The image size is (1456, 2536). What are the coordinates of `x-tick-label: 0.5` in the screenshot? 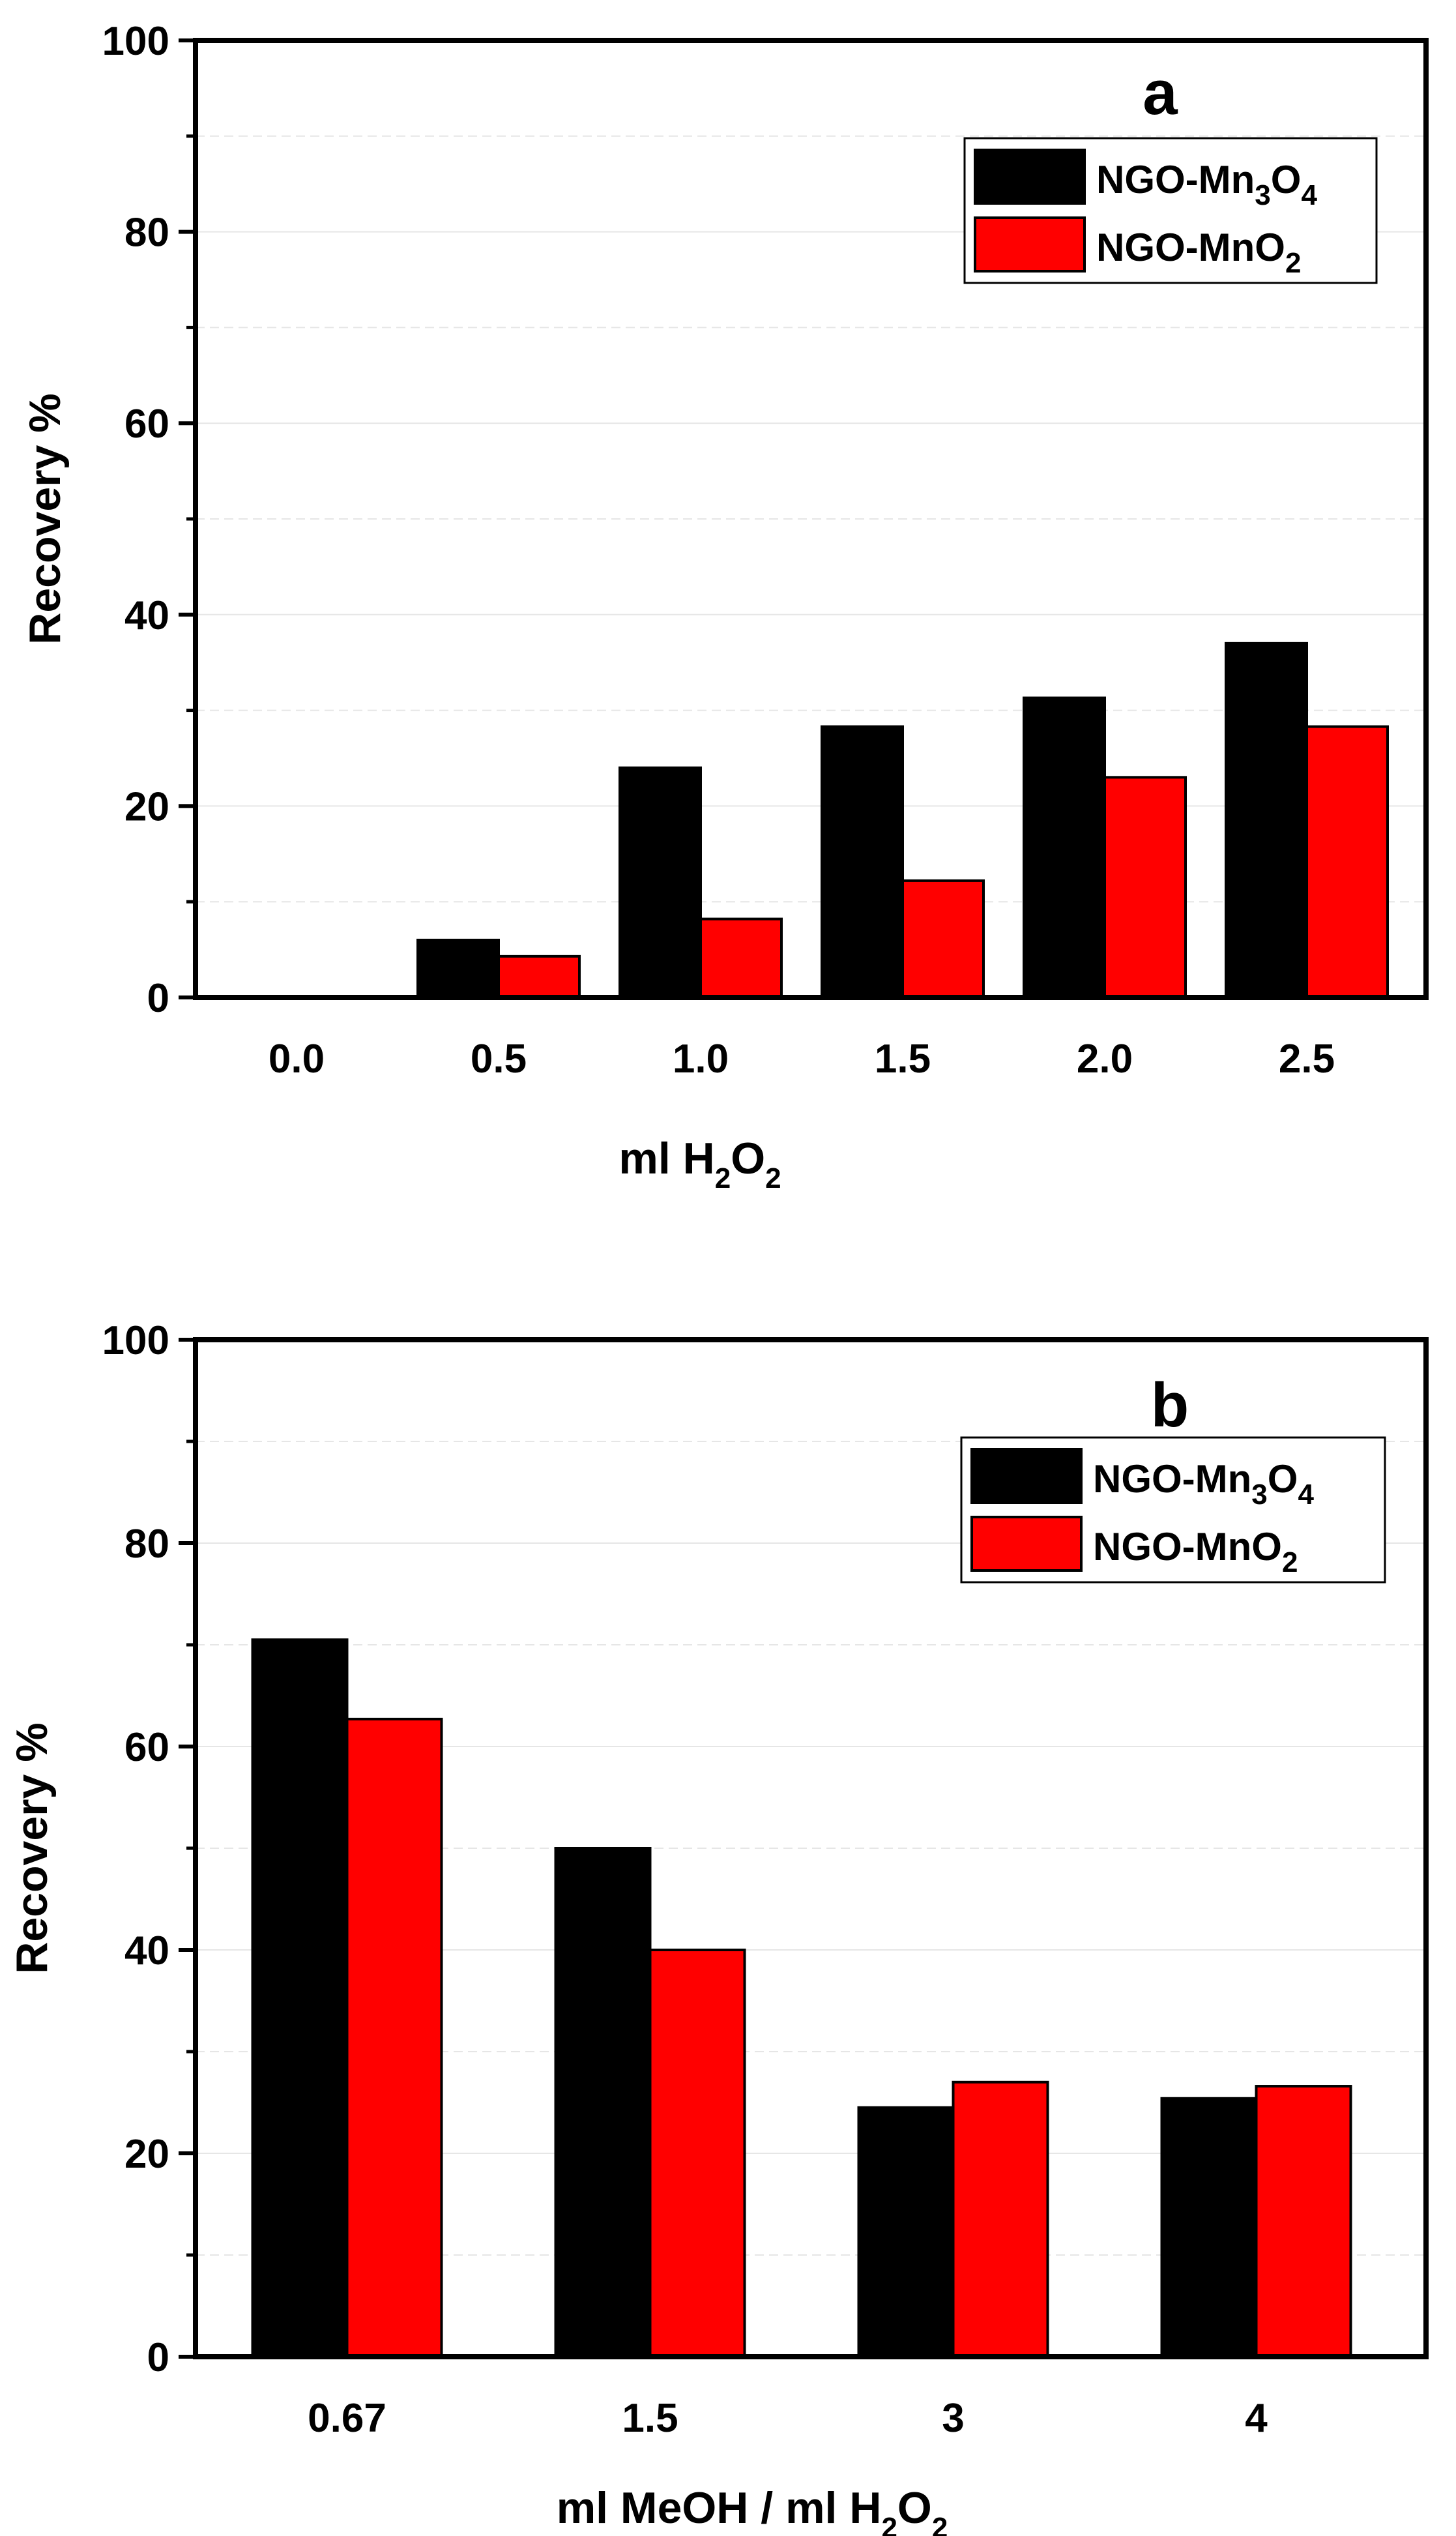 It's located at (499, 1059).